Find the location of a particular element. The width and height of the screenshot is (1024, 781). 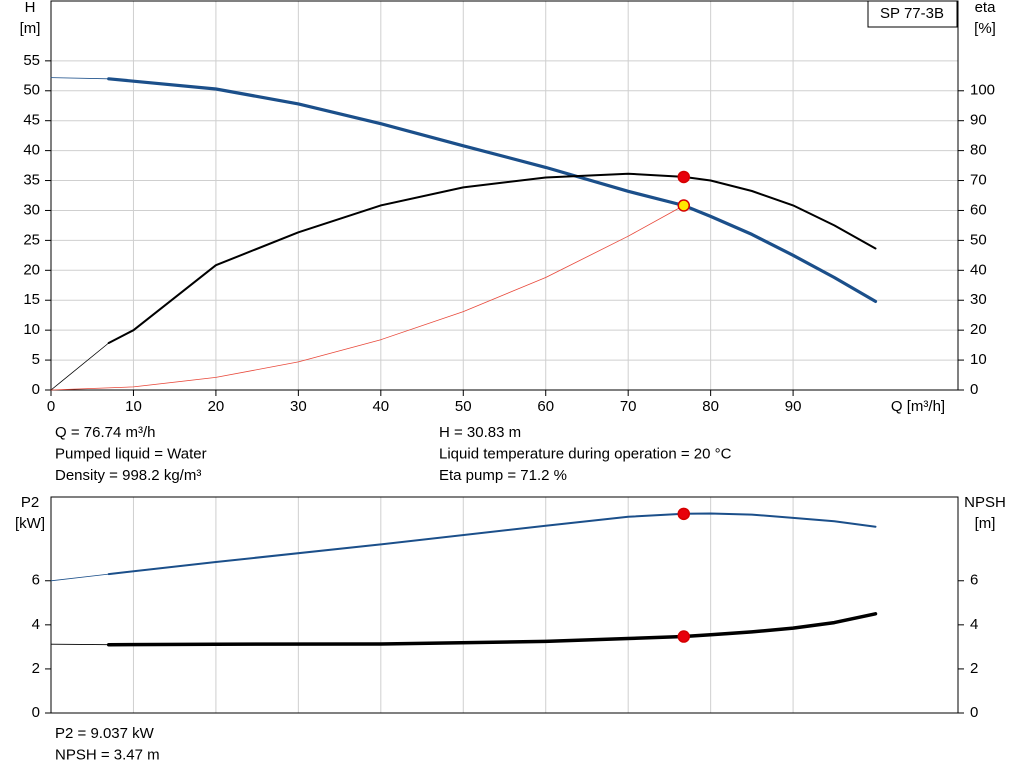

y-tick-label: 6 is located at coordinates (36, 580).